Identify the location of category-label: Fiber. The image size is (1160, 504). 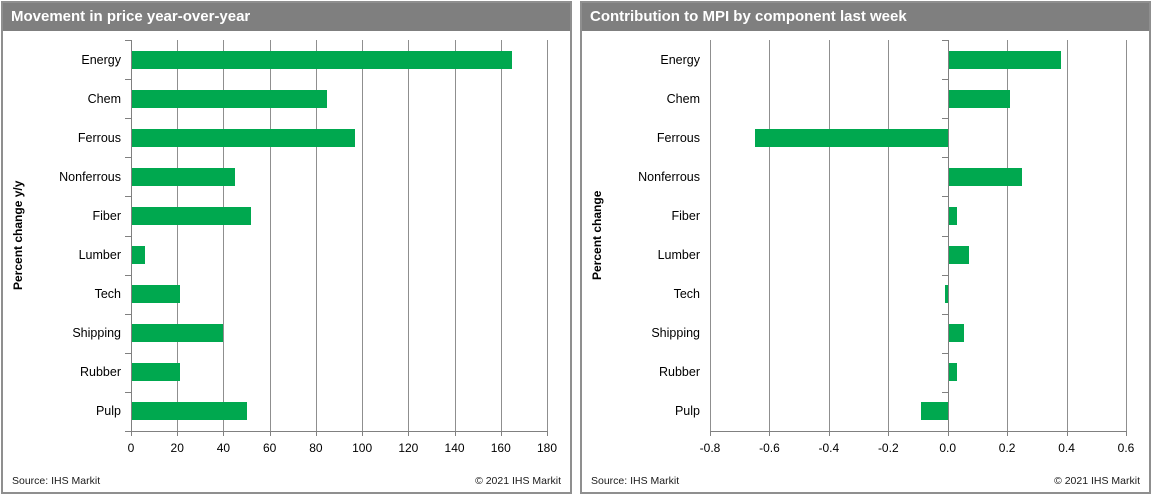
(106, 215).